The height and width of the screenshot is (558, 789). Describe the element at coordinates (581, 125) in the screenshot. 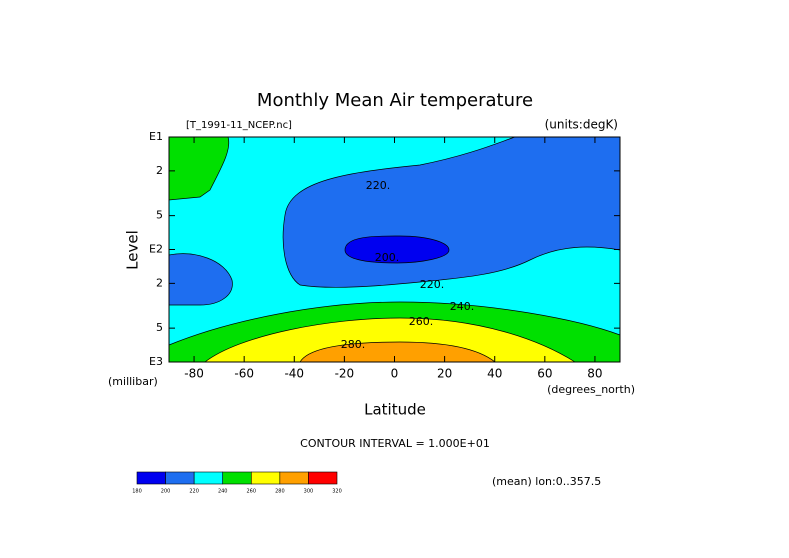

I see `subtitle-right: (units:degK)` at that location.